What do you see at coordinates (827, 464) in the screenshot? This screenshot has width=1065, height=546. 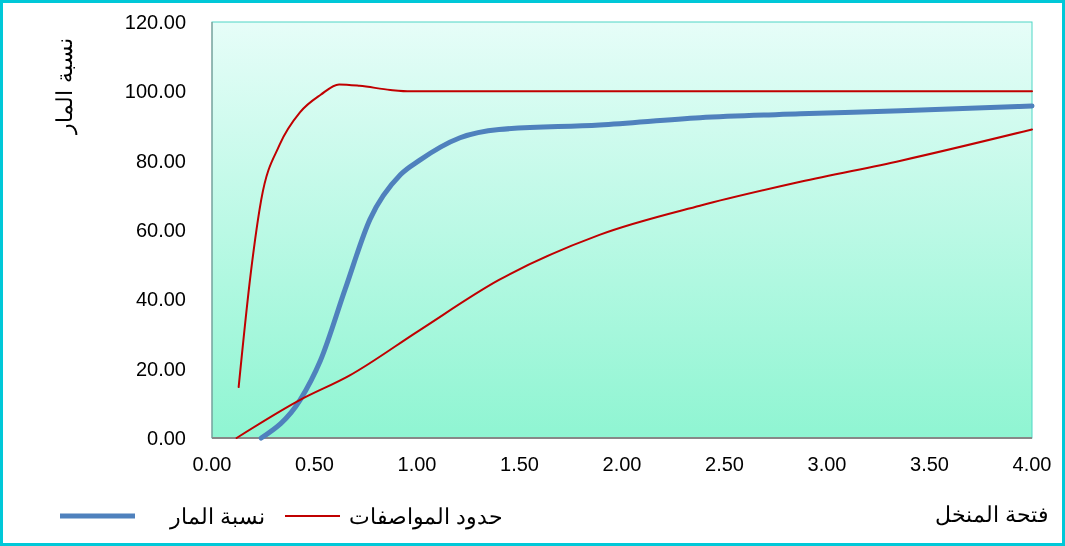 I see `x-tick-label: 3.00` at bounding box center [827, 464].